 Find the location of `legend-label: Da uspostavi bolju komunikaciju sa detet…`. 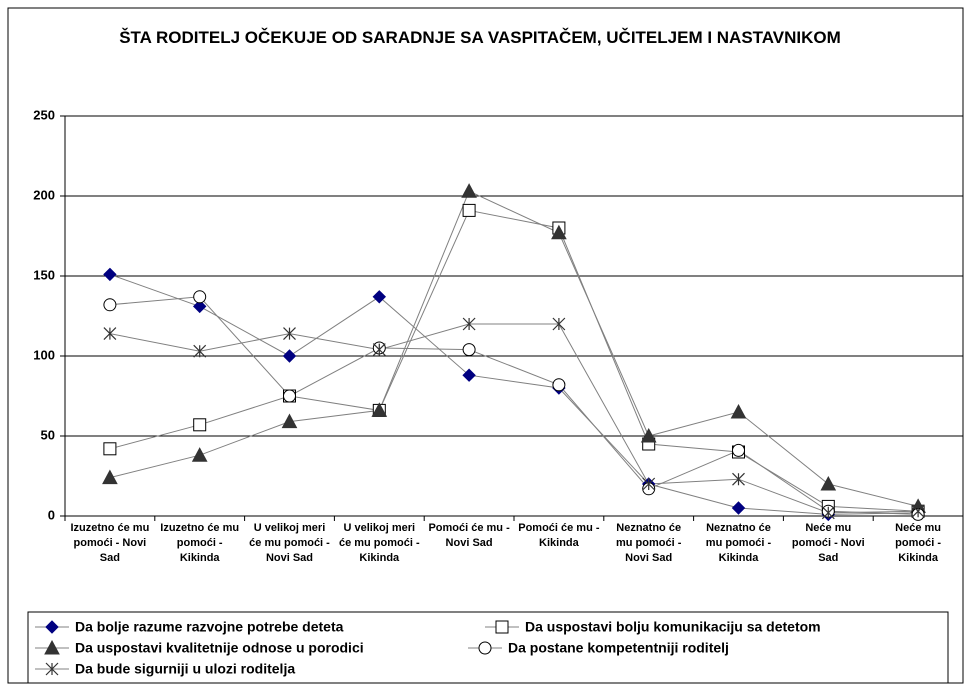

legend-label: Da uspostavi bolju komunikaciju sa detet… is located at coordinates (673, 627).